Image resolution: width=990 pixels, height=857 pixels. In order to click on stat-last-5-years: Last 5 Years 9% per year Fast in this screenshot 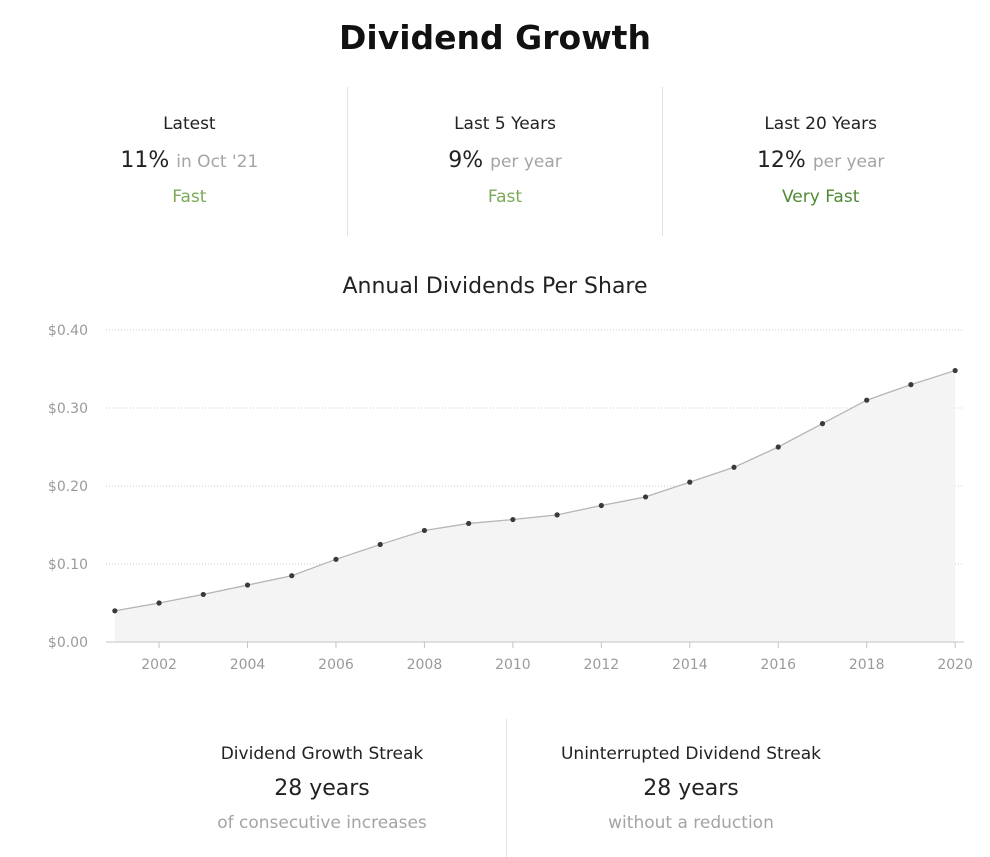, I will do `click(506, 161)`.